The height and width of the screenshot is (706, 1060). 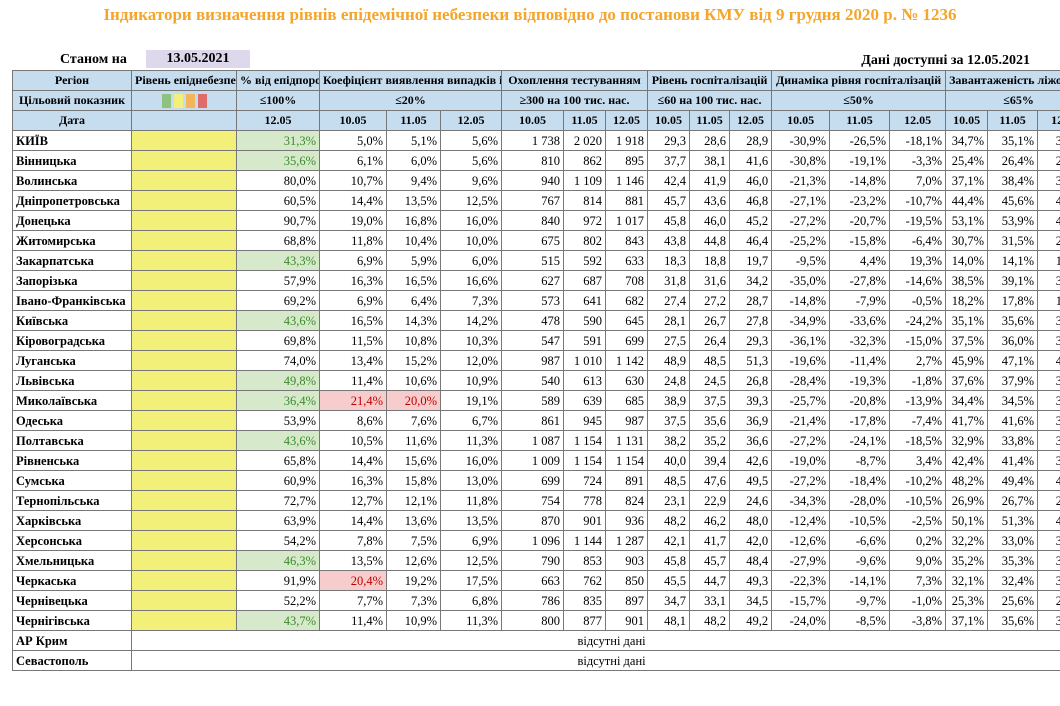 I want to click on hosp-cell: 48,0, so click(x=751, y=520).